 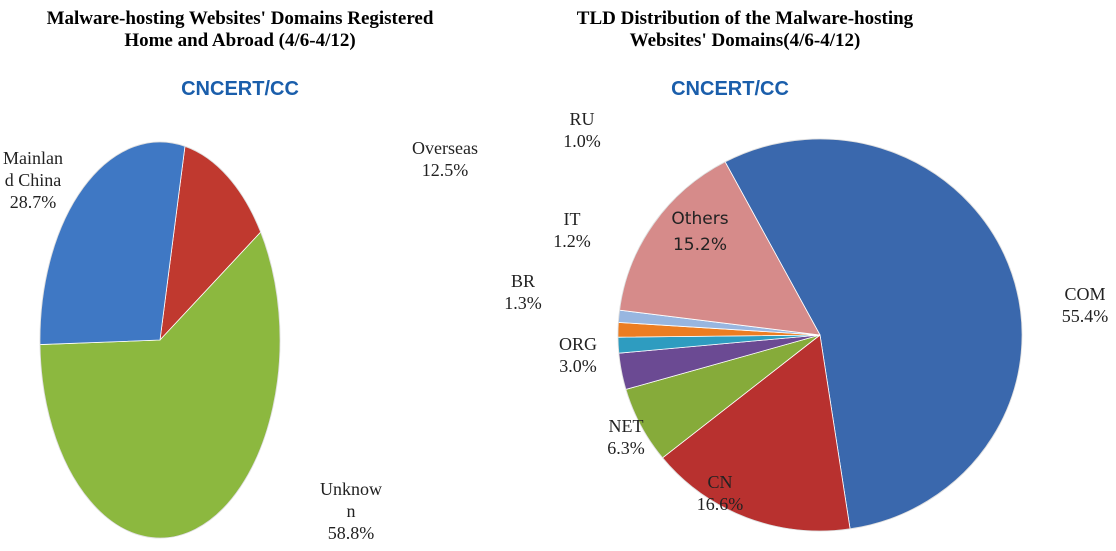 I want to click on category-label: Mainland China, so click(x=33, y=169).